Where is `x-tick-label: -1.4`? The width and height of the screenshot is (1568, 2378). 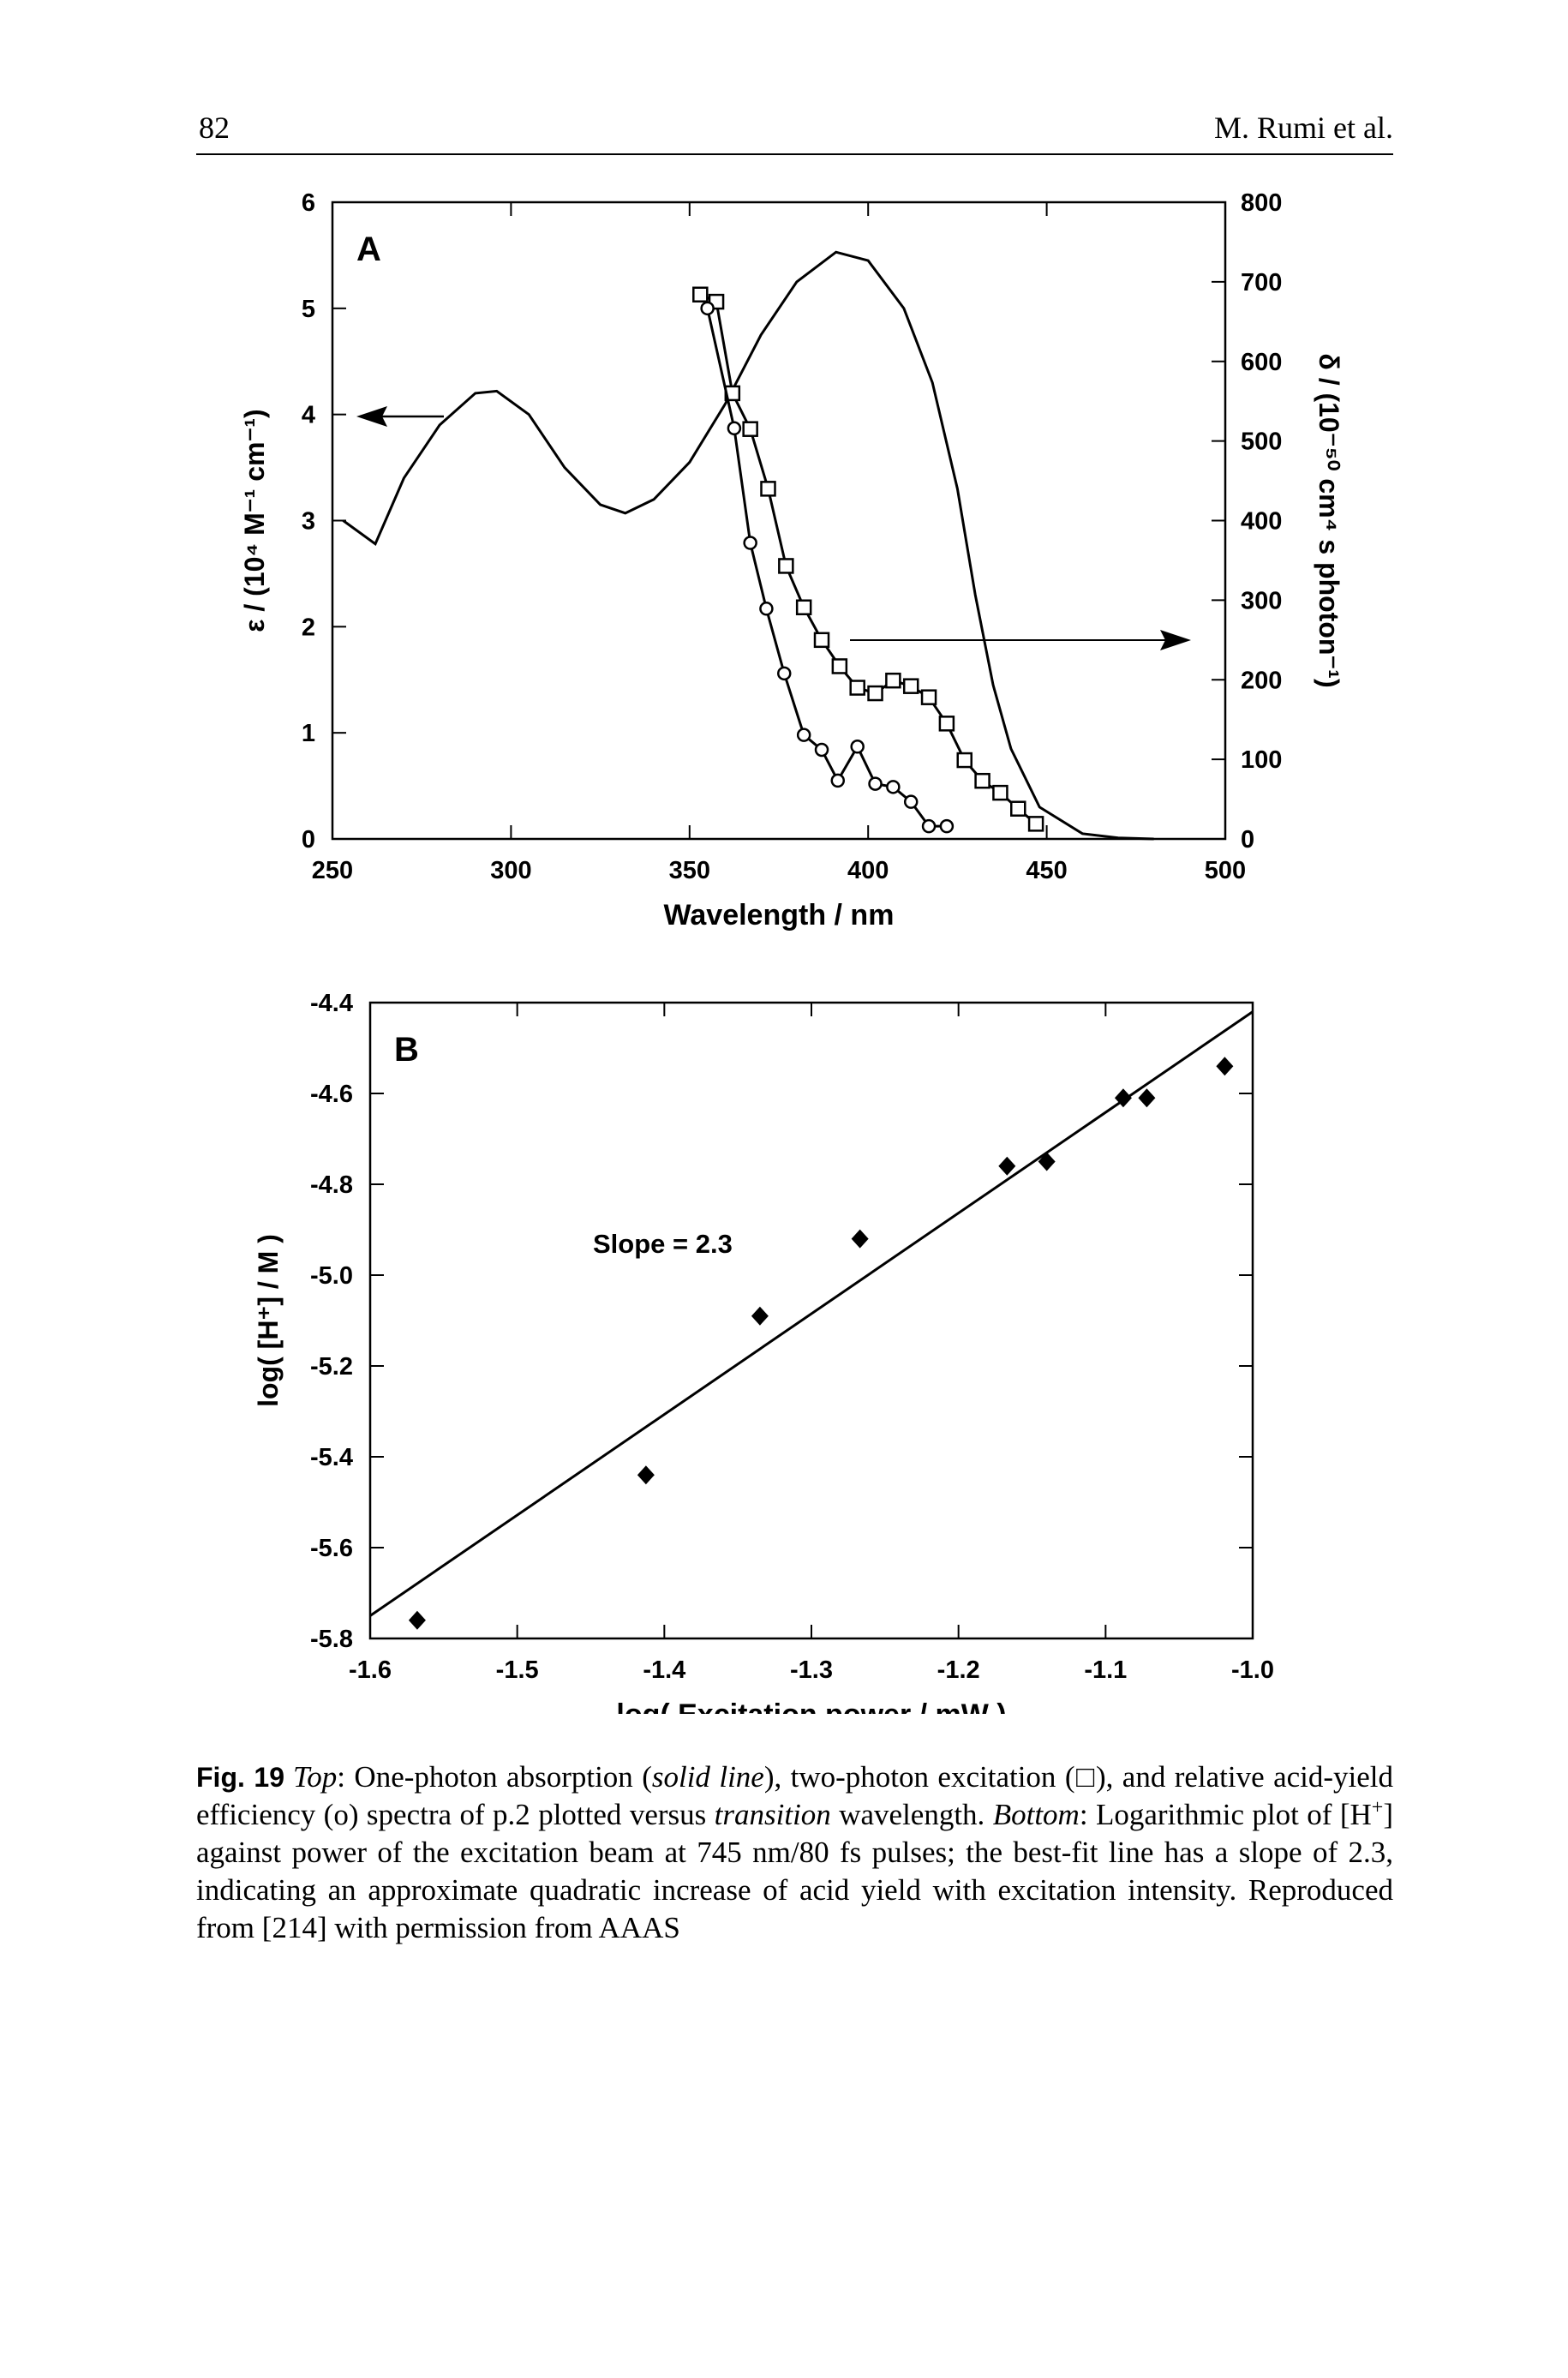
x-tick-label: -1.4 is located at coordinates (664, 1670).